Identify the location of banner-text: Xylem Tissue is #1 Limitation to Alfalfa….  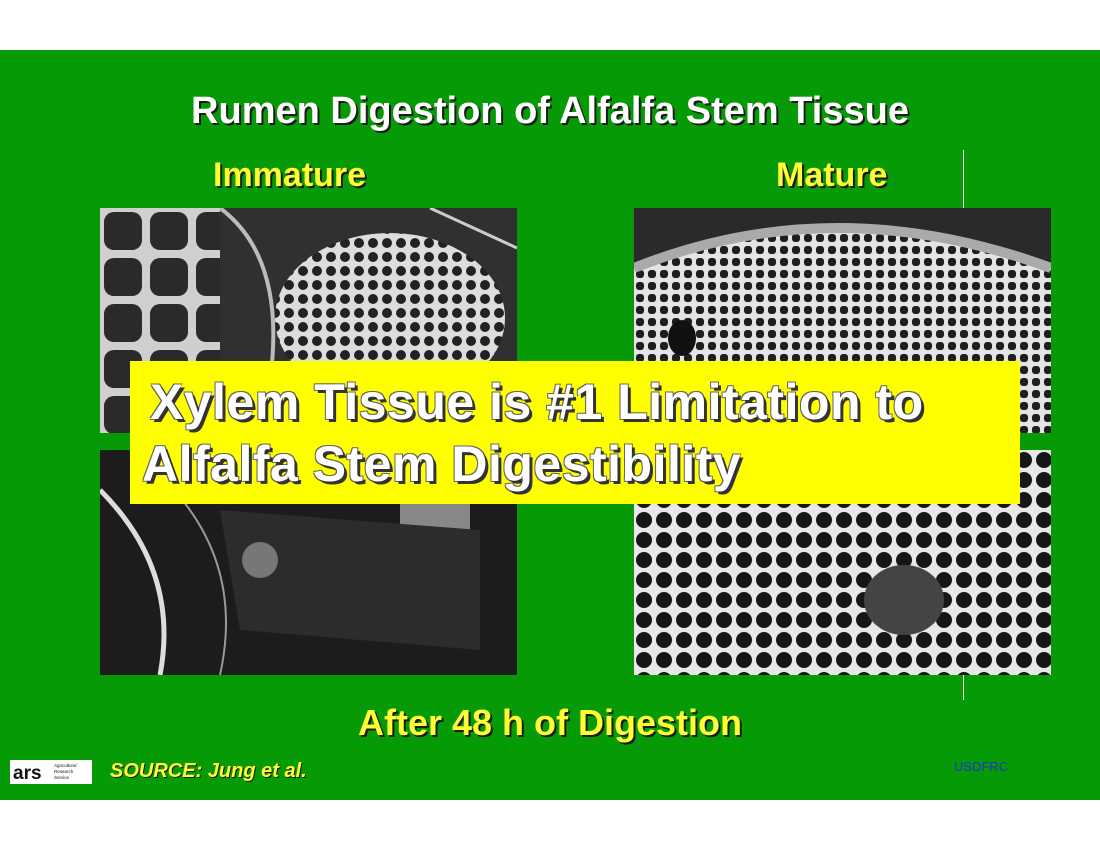
(575, 433).